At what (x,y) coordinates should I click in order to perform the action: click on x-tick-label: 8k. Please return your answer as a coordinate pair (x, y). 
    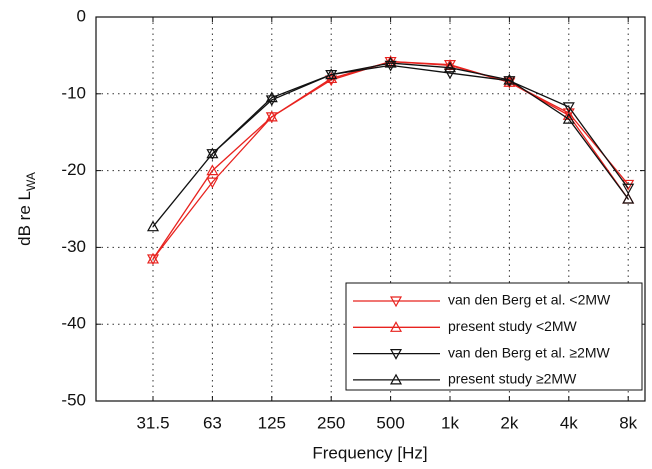
    Looking at the image, I should click on (628, 422).